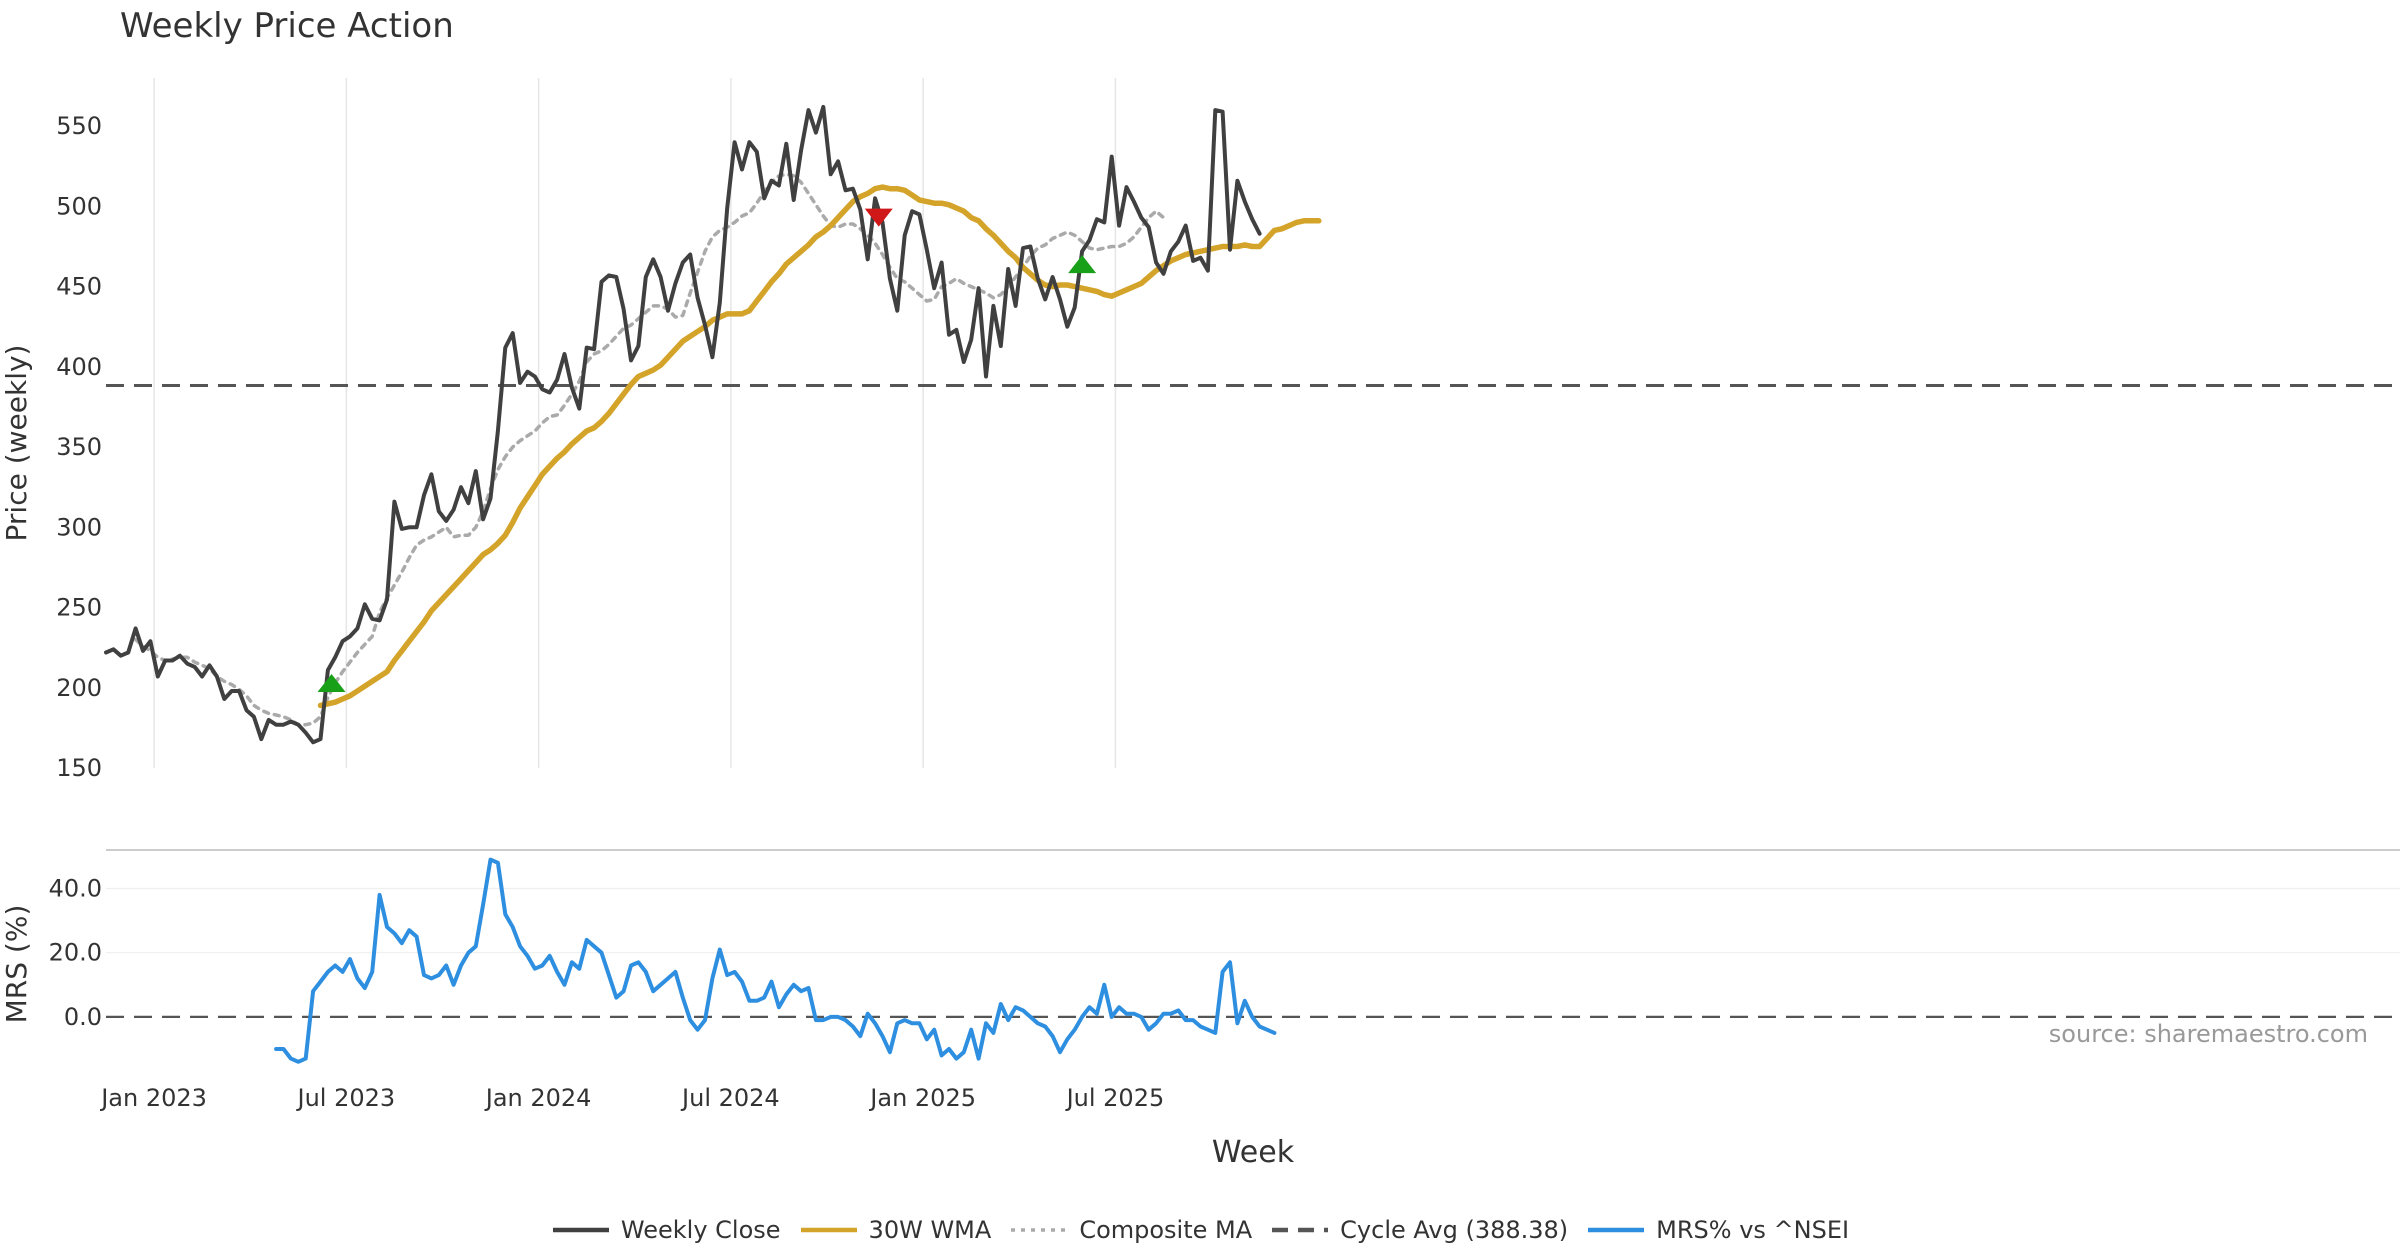 The width and height of the screenshot is (2400, 1260). Describe the element at coordinates (1166, 1230) in the screenshot. I see `legend-label: Composite MA` at that location.